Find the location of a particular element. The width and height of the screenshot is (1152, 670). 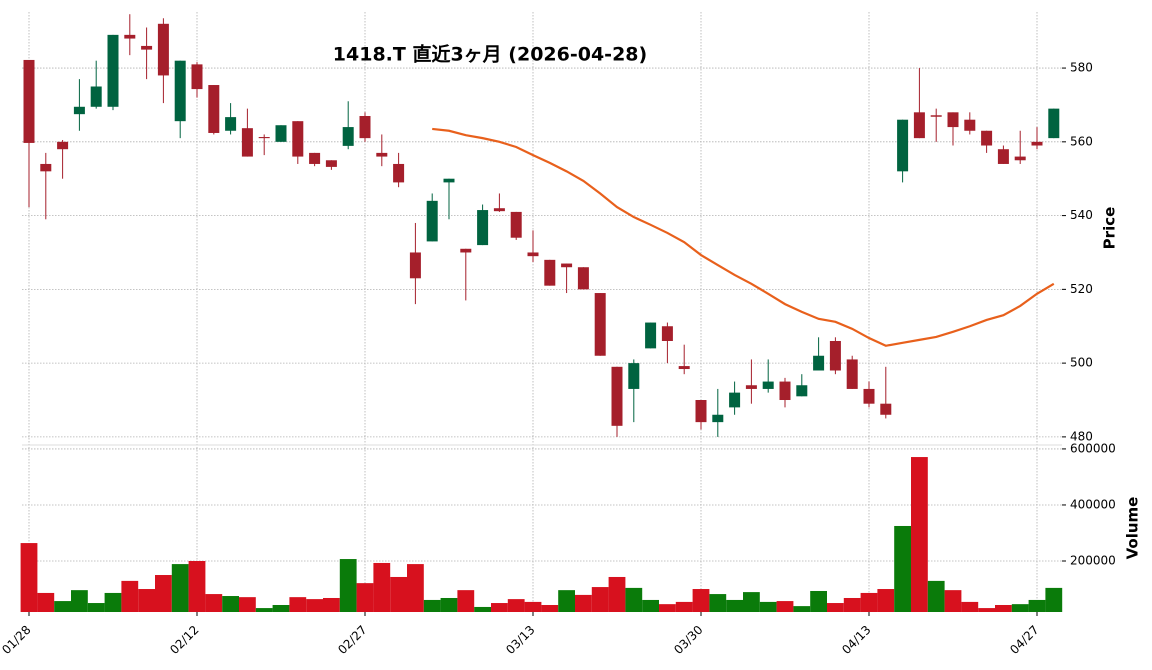

x-tick-label: 04/27 is located at coordinates (1024, 640).